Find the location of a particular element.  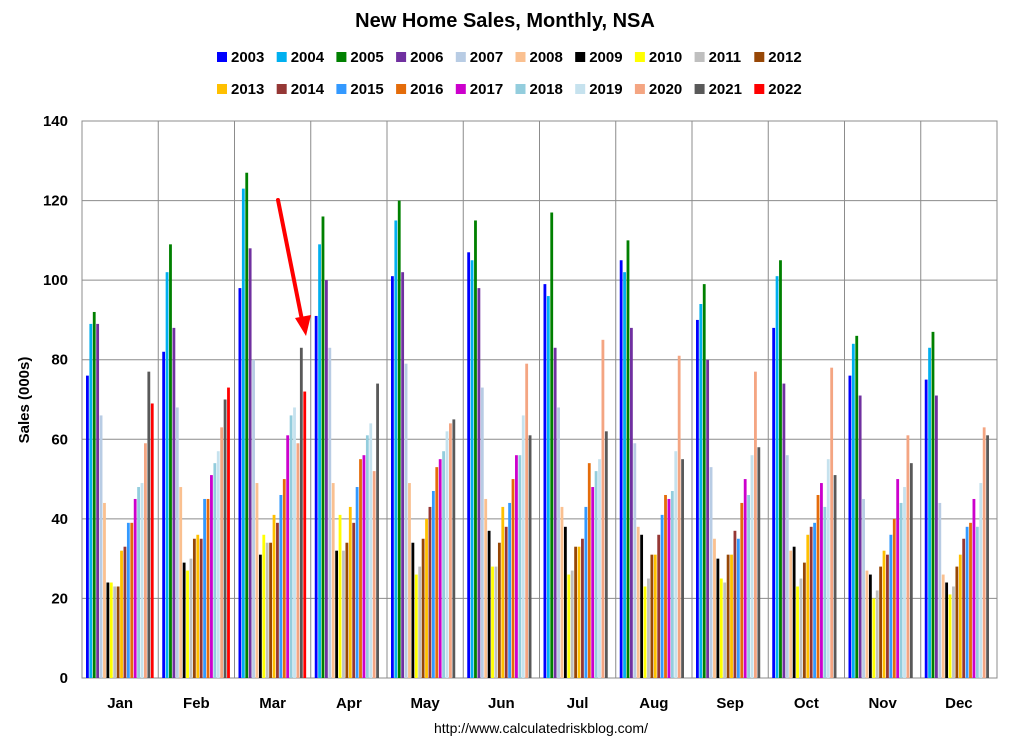

bar-mar-2012 is located at coordinates (271, 610).